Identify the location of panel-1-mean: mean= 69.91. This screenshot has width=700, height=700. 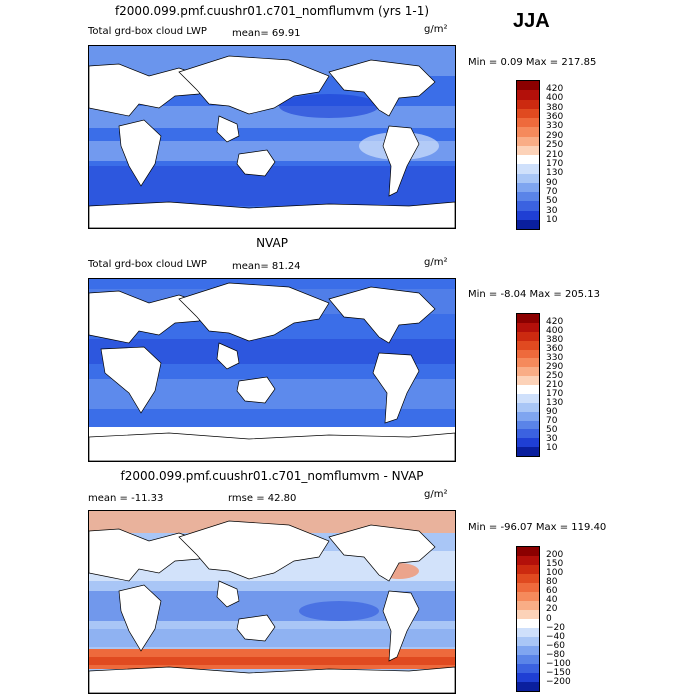
(266, 33).